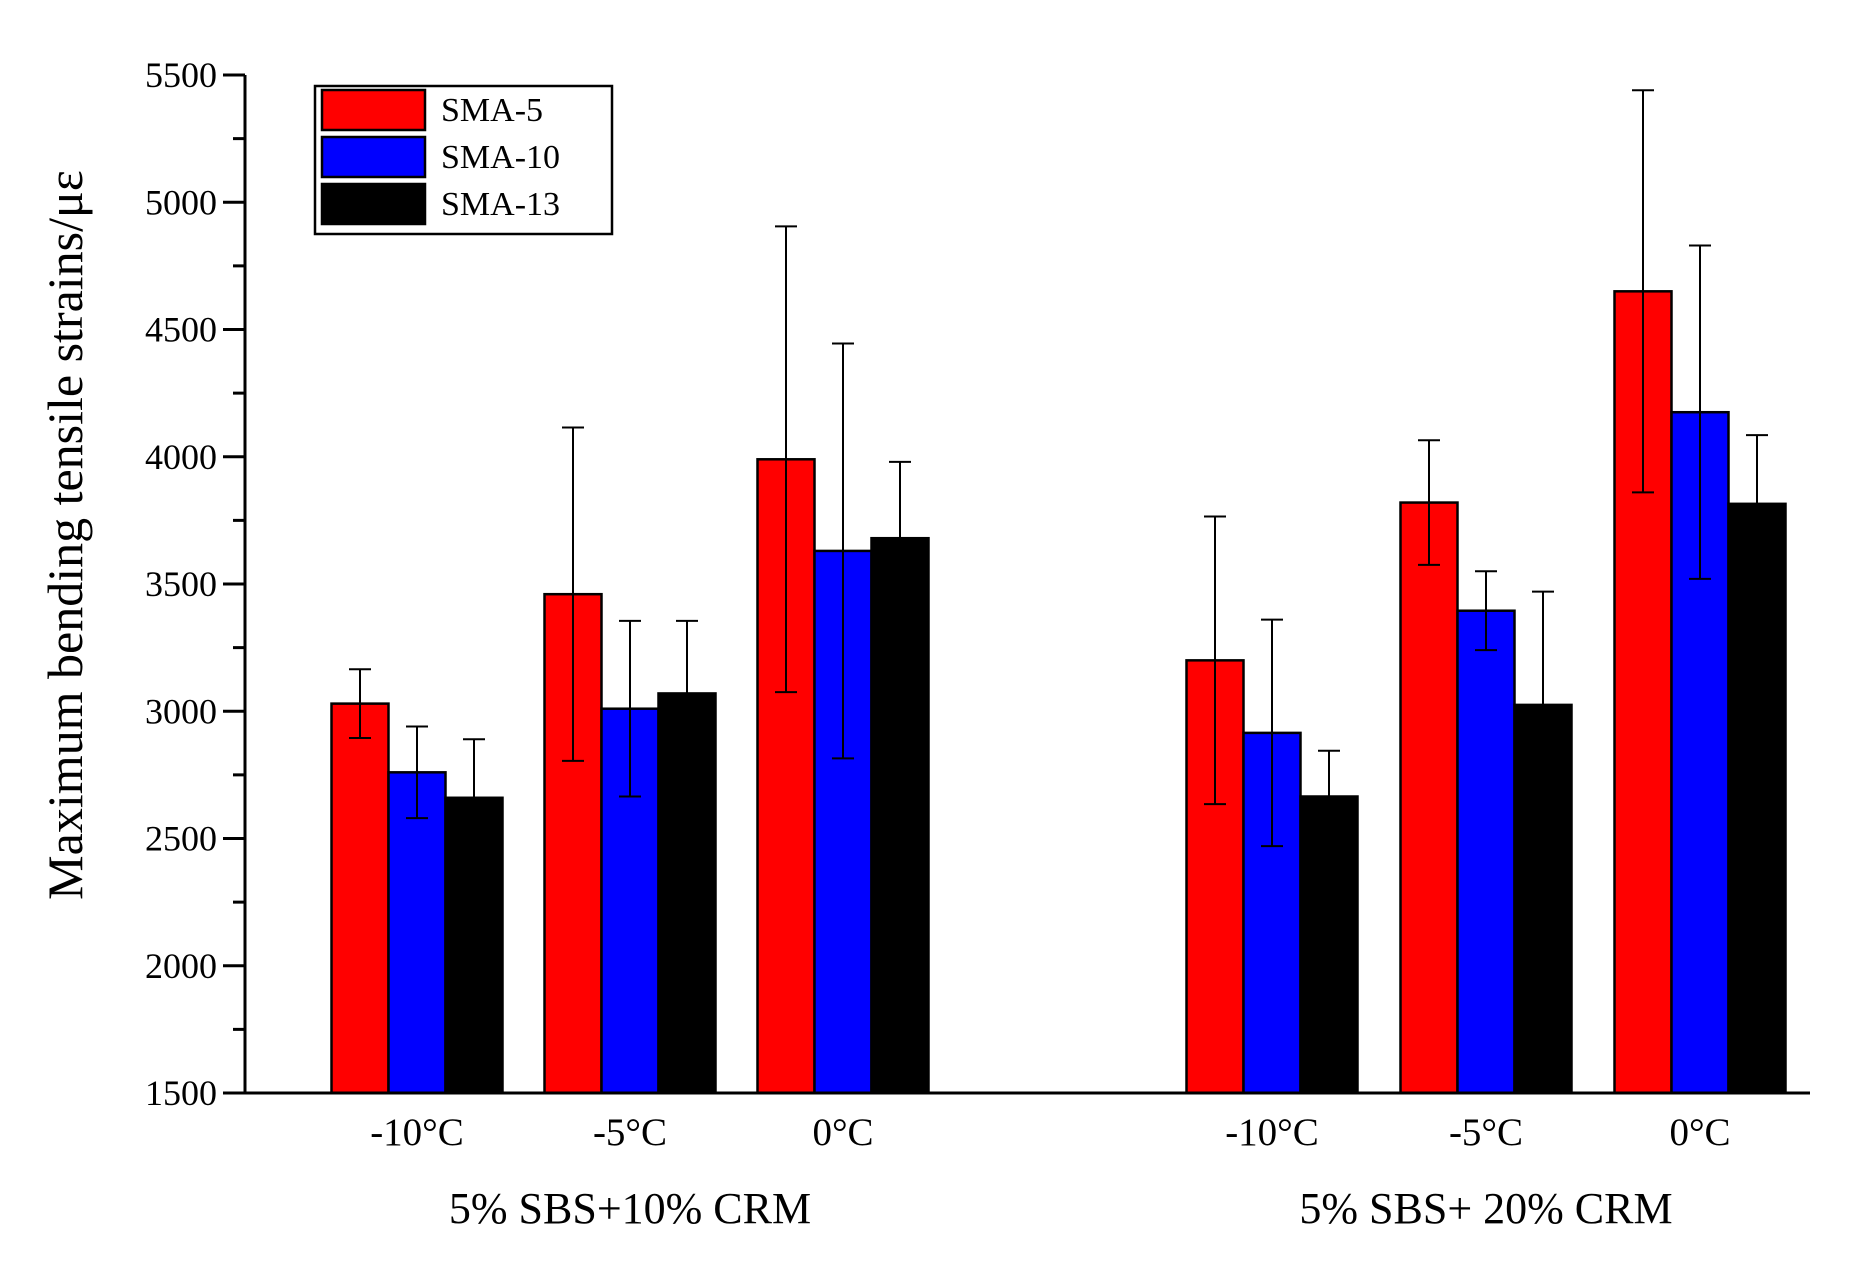 This screenshot has width=1856, height=1263. Describe the element at coordinates (181, 202) in the screenshot. I see `y-tick-label-5000: 5000` at that location.